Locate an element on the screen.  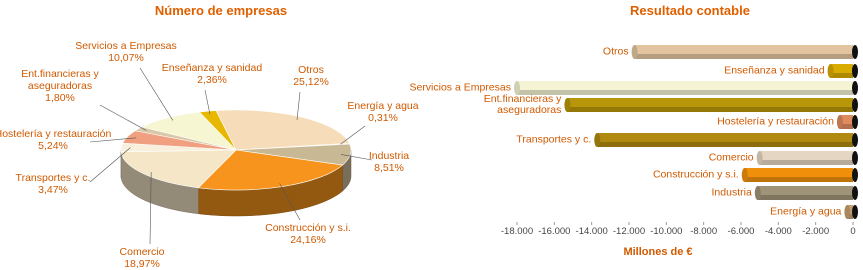
x-tick-label: -16.000 is located at coordinates (554, 231).